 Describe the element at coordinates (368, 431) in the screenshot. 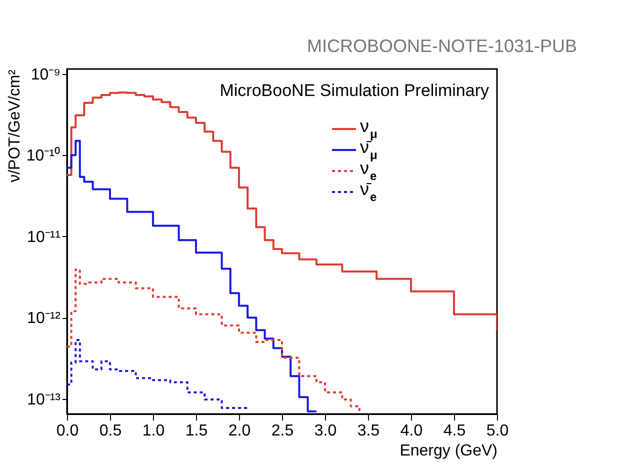

I see `x-tick-label: 3.5` at that location.